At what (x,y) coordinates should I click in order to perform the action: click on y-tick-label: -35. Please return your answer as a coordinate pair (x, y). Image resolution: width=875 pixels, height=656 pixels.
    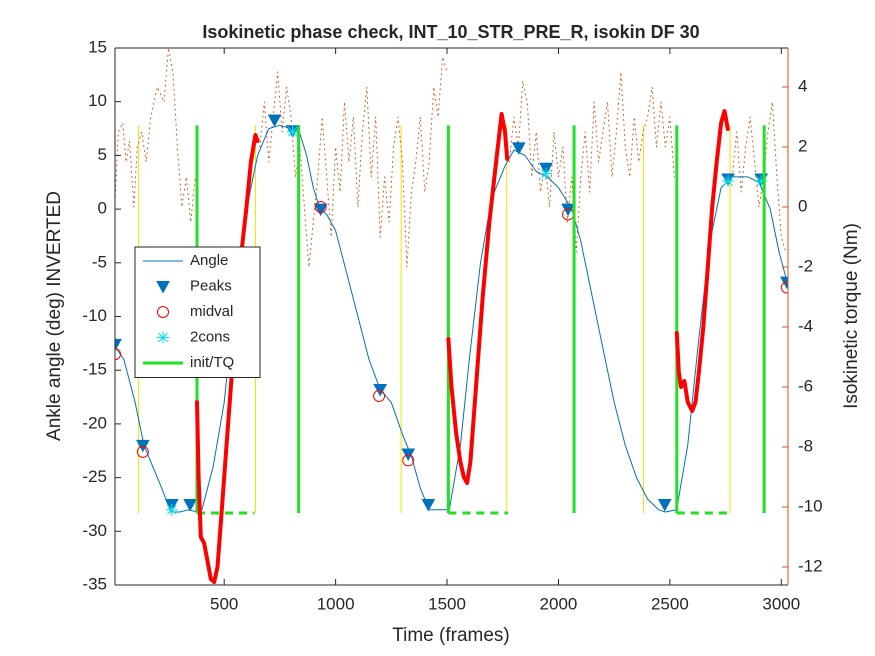
    Looking at the image, I should click on (94, 583).